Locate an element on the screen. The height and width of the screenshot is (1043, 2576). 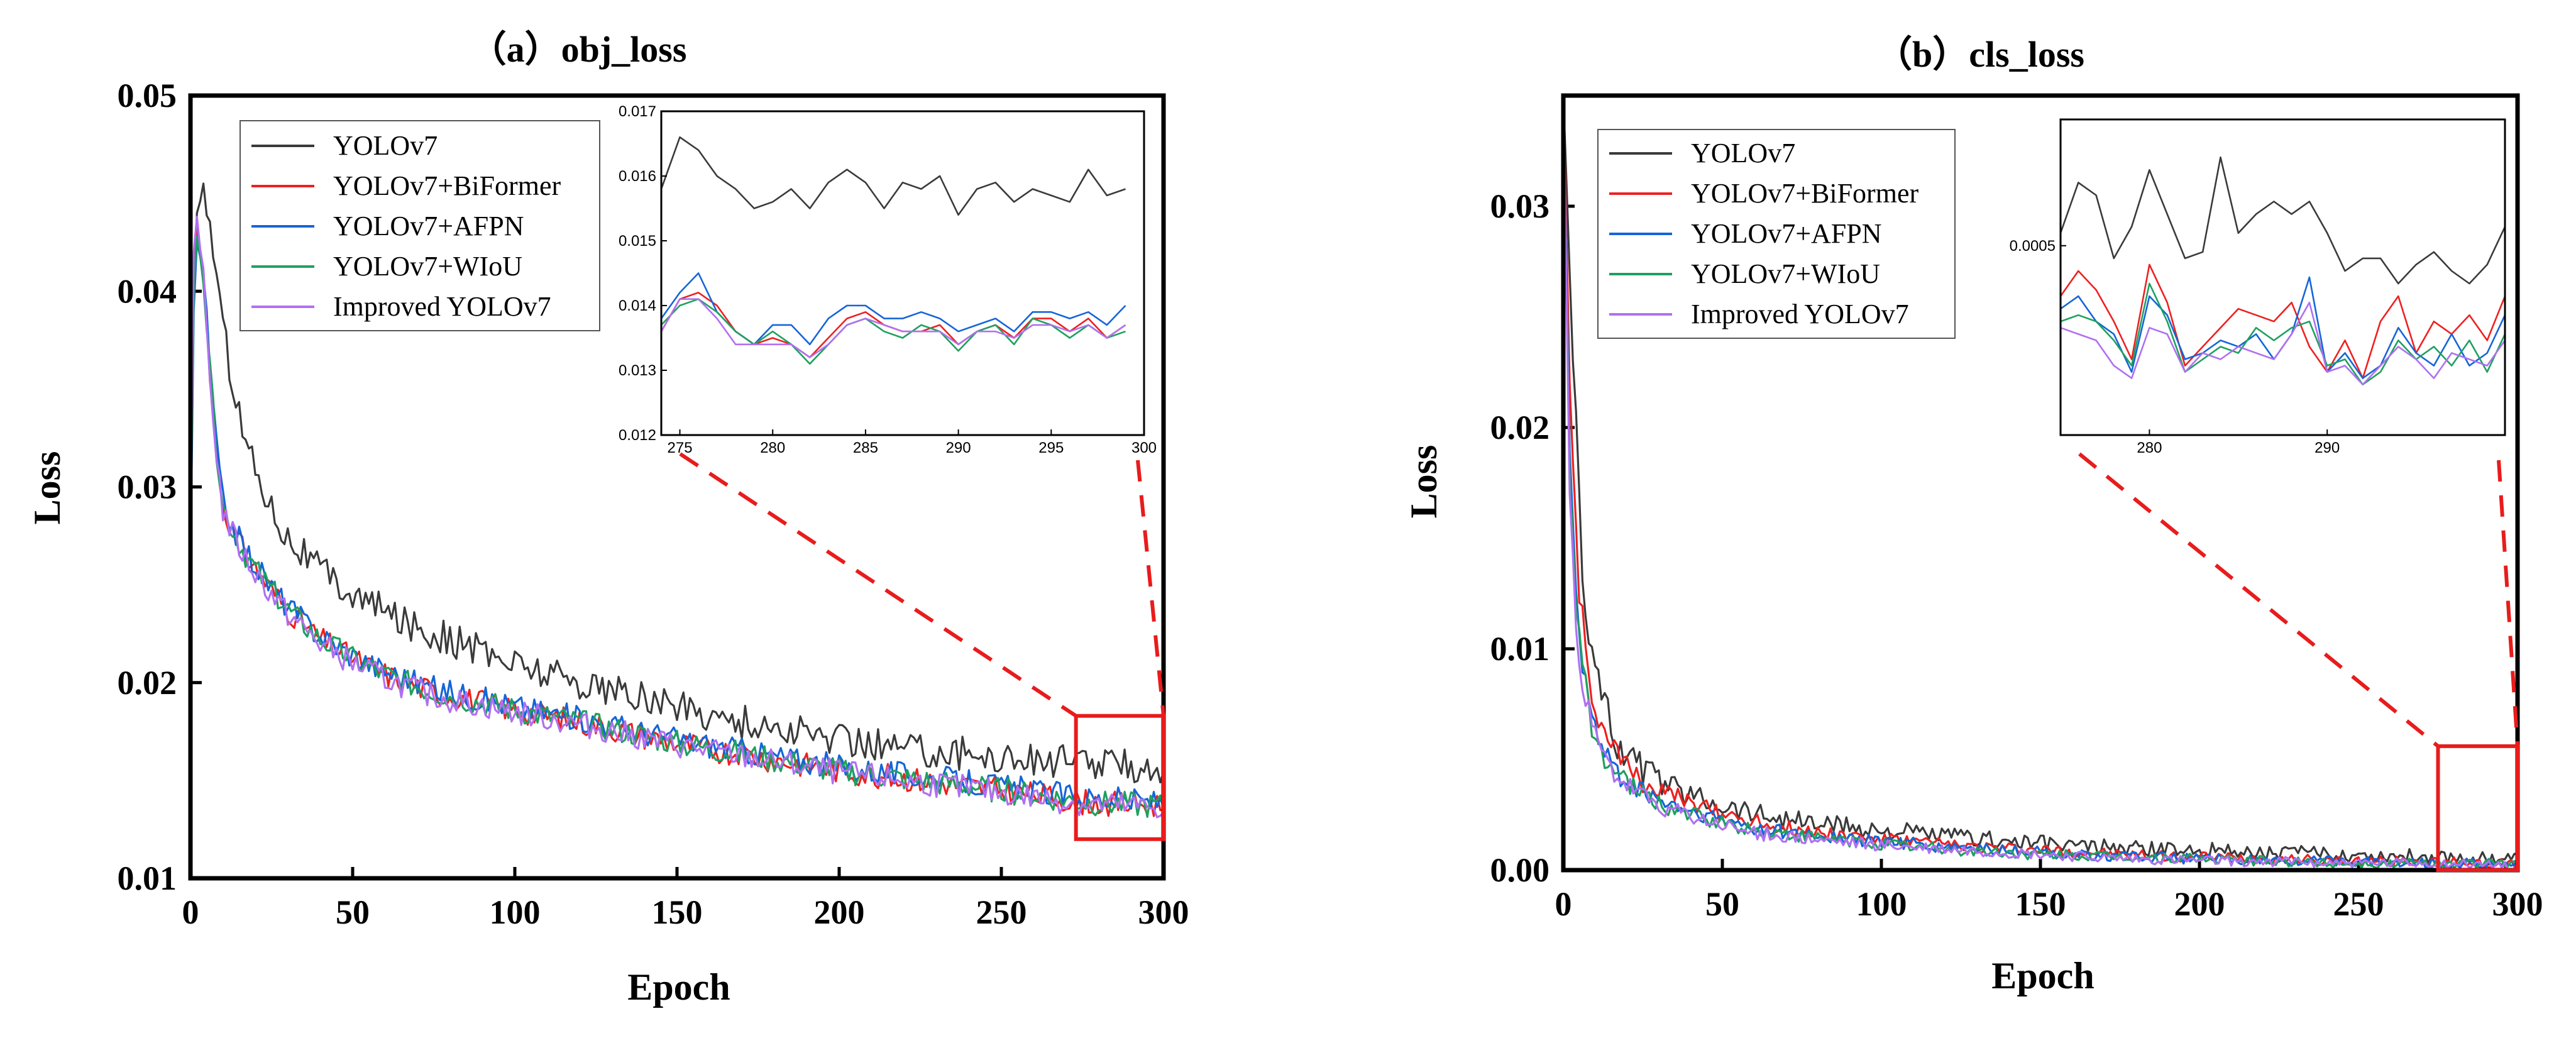
chart-b-title: （b）cls_loss is located at coordinates (1980, 54).